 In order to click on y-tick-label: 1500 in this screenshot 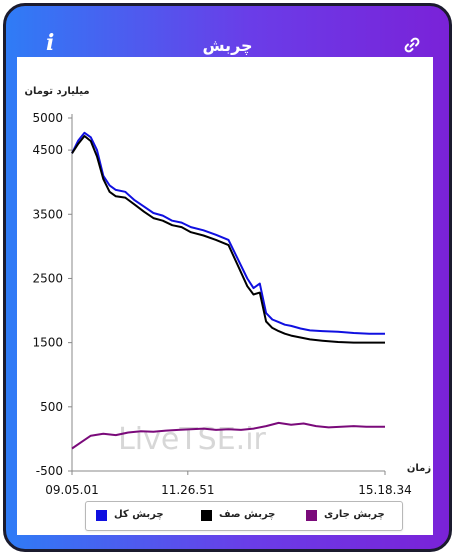, I will do `click(47, 343)`.